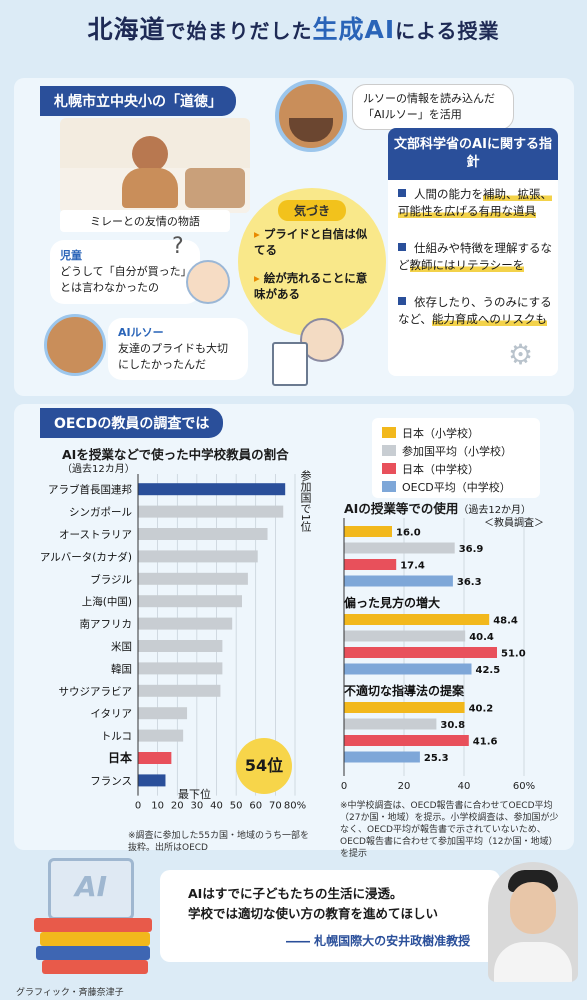 Image resolution: width=587 pixels, height=1000 pixels. Describe the element at coordinates (106, 624) in the screenshot. I see `category-label: 南アフリカ` at that location.